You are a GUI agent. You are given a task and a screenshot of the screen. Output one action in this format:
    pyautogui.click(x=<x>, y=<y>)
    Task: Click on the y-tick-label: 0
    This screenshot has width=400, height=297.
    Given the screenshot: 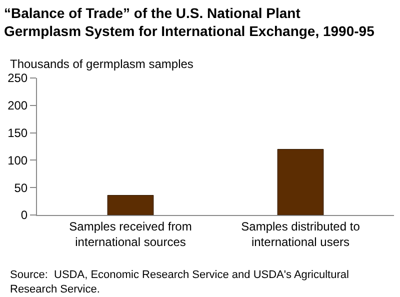 What is the action you would take?
    pyautogui.click(x=24, y=215)
    